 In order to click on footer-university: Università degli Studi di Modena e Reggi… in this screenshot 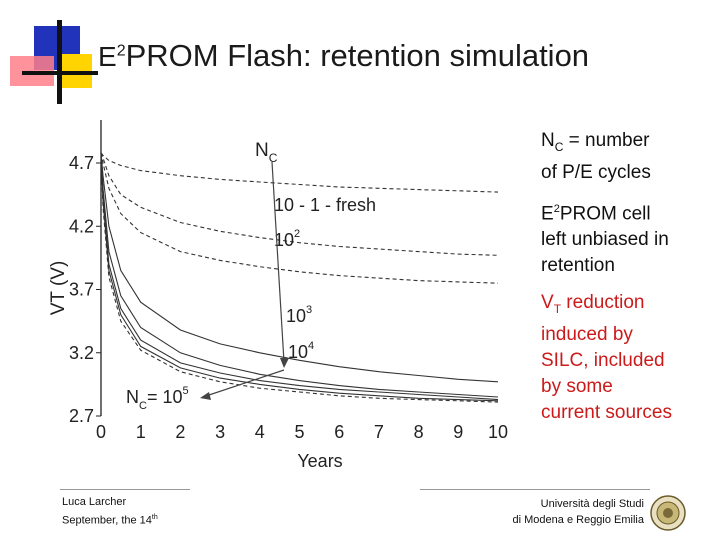, I will do `click(578, 512)`.